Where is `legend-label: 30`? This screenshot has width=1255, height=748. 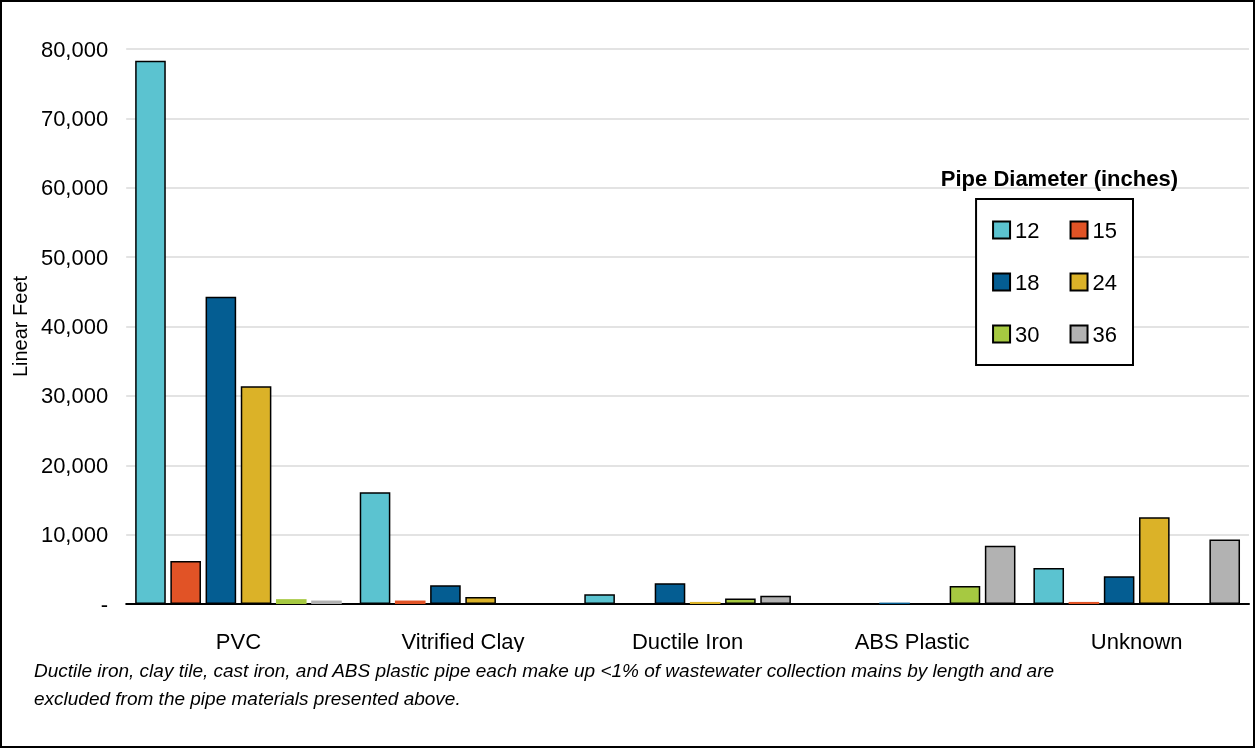
legend-label: 30 is located at coordinates (1027, 334).